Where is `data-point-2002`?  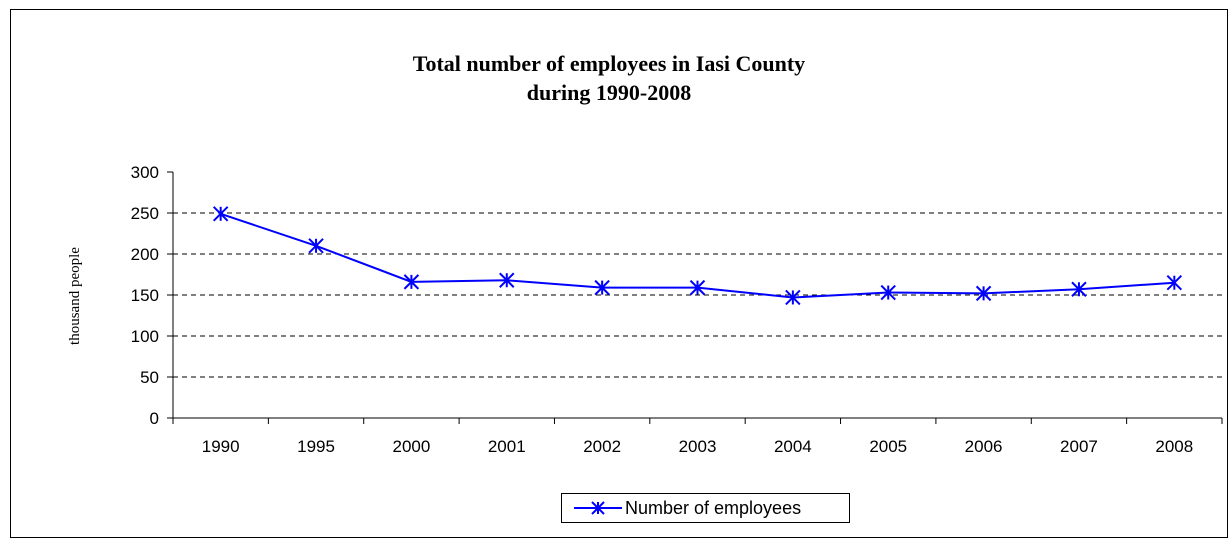
data-point-2002 is located at coordinates (602, 287).